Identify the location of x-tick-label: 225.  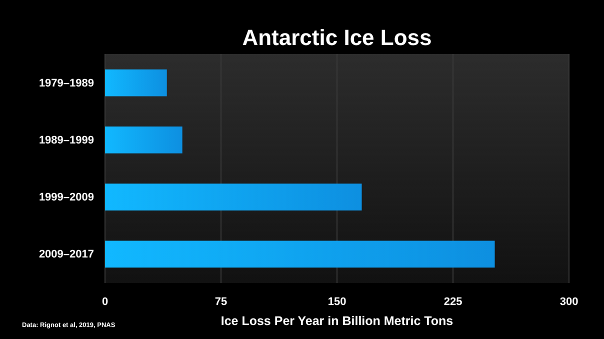
(453, 302).